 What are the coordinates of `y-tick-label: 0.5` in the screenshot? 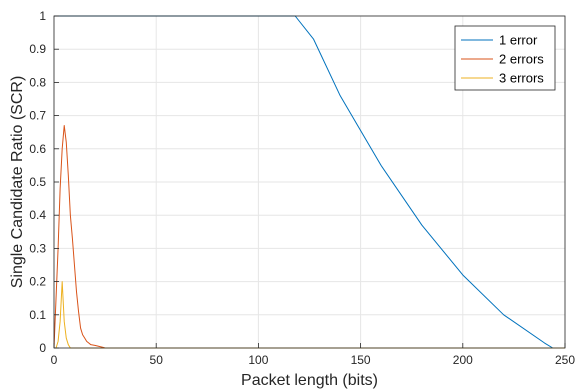 It's located at (37, 182).